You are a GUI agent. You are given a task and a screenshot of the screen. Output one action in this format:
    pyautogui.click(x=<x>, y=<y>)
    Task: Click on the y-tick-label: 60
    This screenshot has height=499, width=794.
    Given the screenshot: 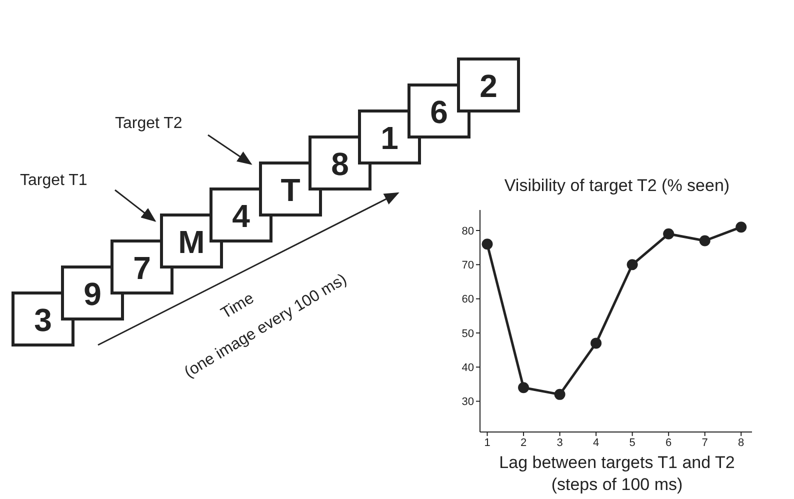 What is the action you would take?
    pyautogui.click(x=468, y=300)
    